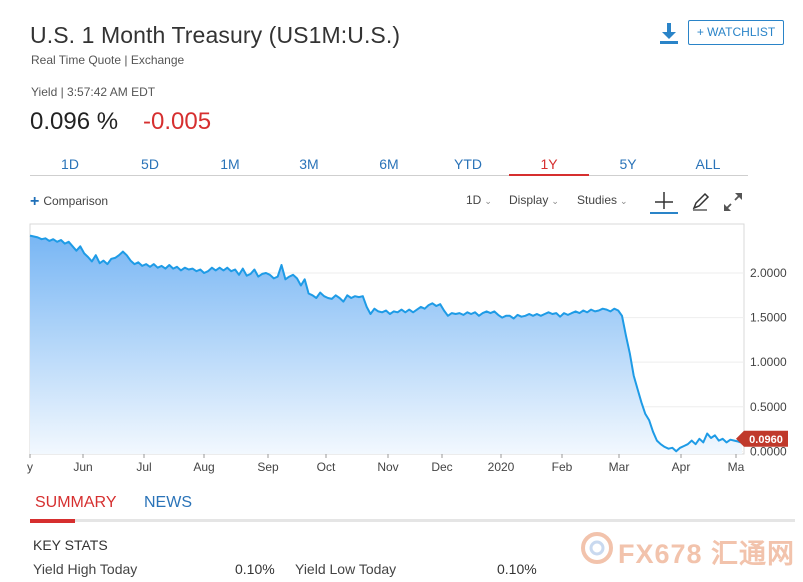 Image resolution: width=803 pixels, height=582 pixels. I want to click on yield-low-today-label: Yield Low Today, so click(346, 569).